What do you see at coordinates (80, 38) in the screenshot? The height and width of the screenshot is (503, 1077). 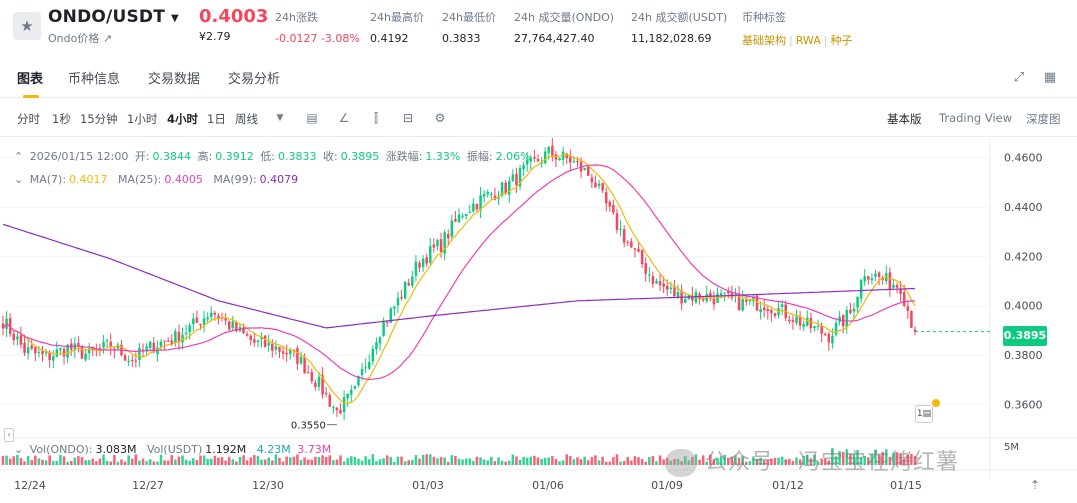 I see `coin-price-link: Ondo价格 ↗` at bounding box center [80, 38].